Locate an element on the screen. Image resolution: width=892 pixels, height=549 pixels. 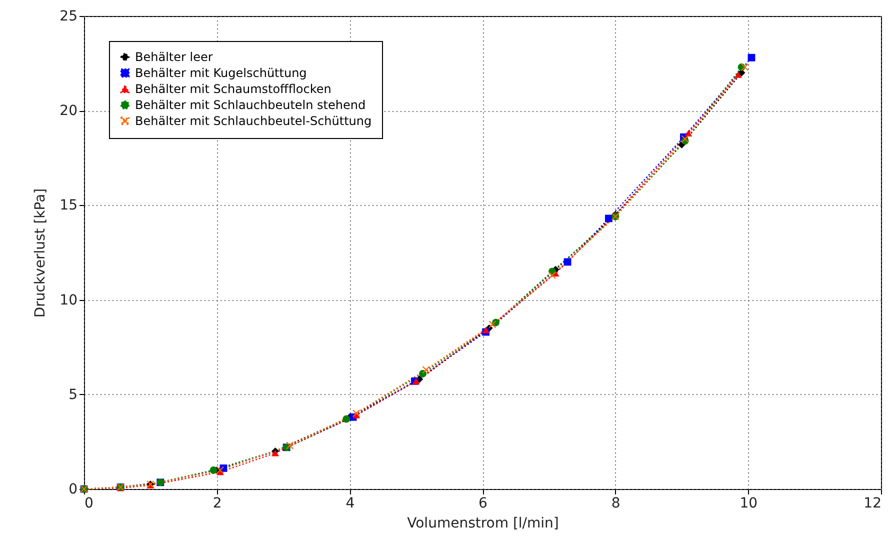
legend-label: Behälter leer is located at coordinates (174, 57).